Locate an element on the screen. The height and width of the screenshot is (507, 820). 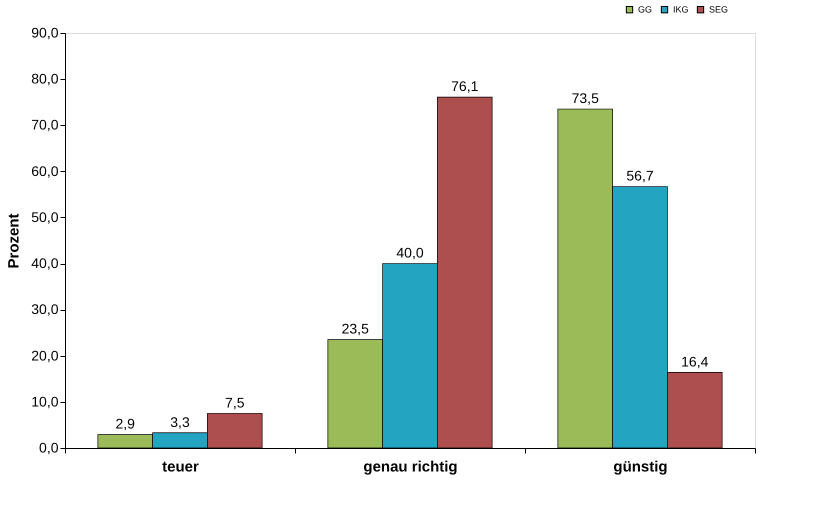
data-label: 56,7 is located at coordinates (640, 176).